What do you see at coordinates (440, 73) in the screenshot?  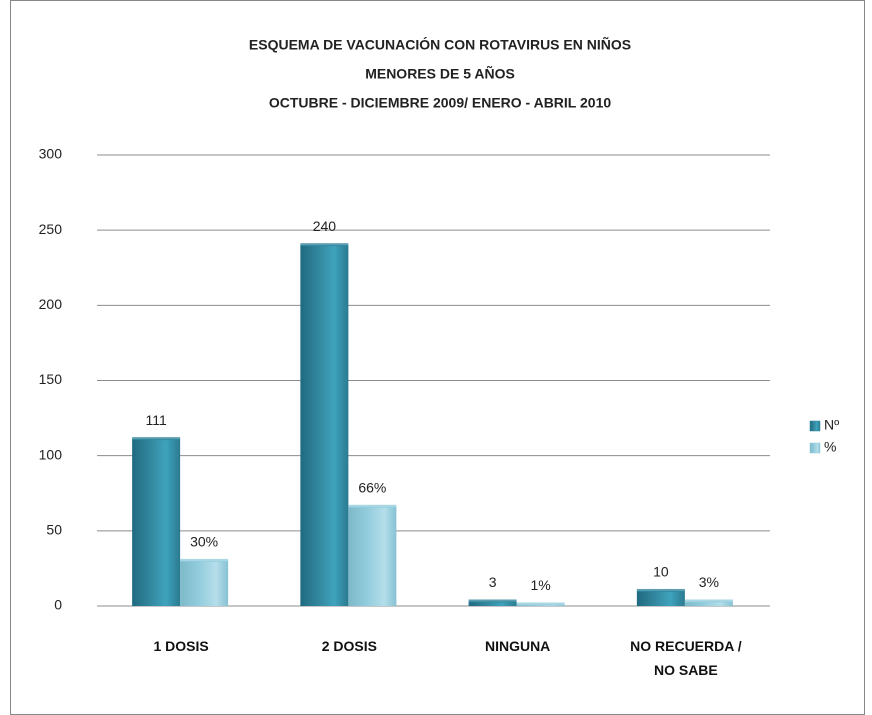 I see `chart-title: MENORES DE 5 AÑOS` at bounding box center [440, 73].